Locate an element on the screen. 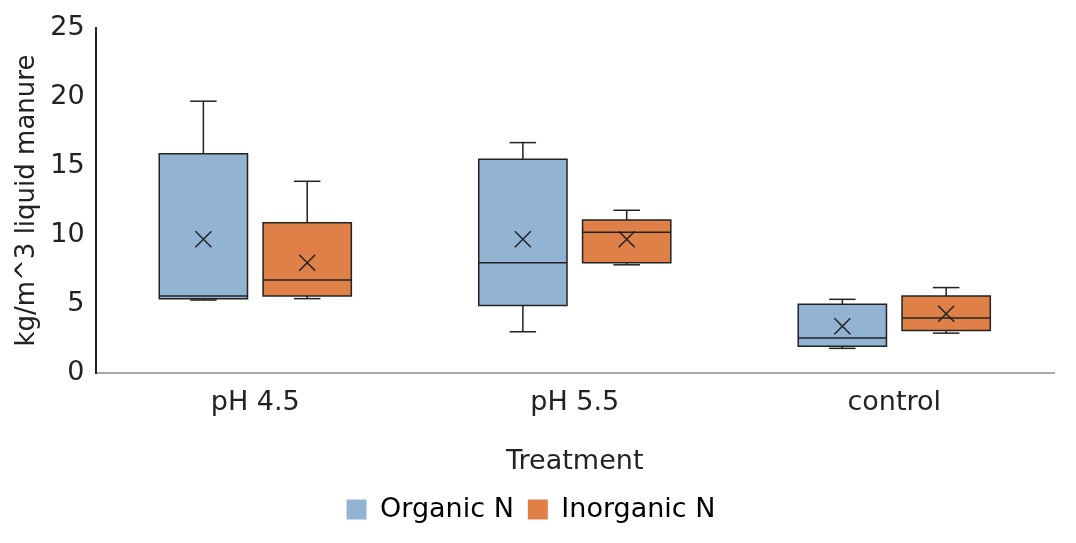  y-tick-label: 10 is located at coordinates (67, 233).